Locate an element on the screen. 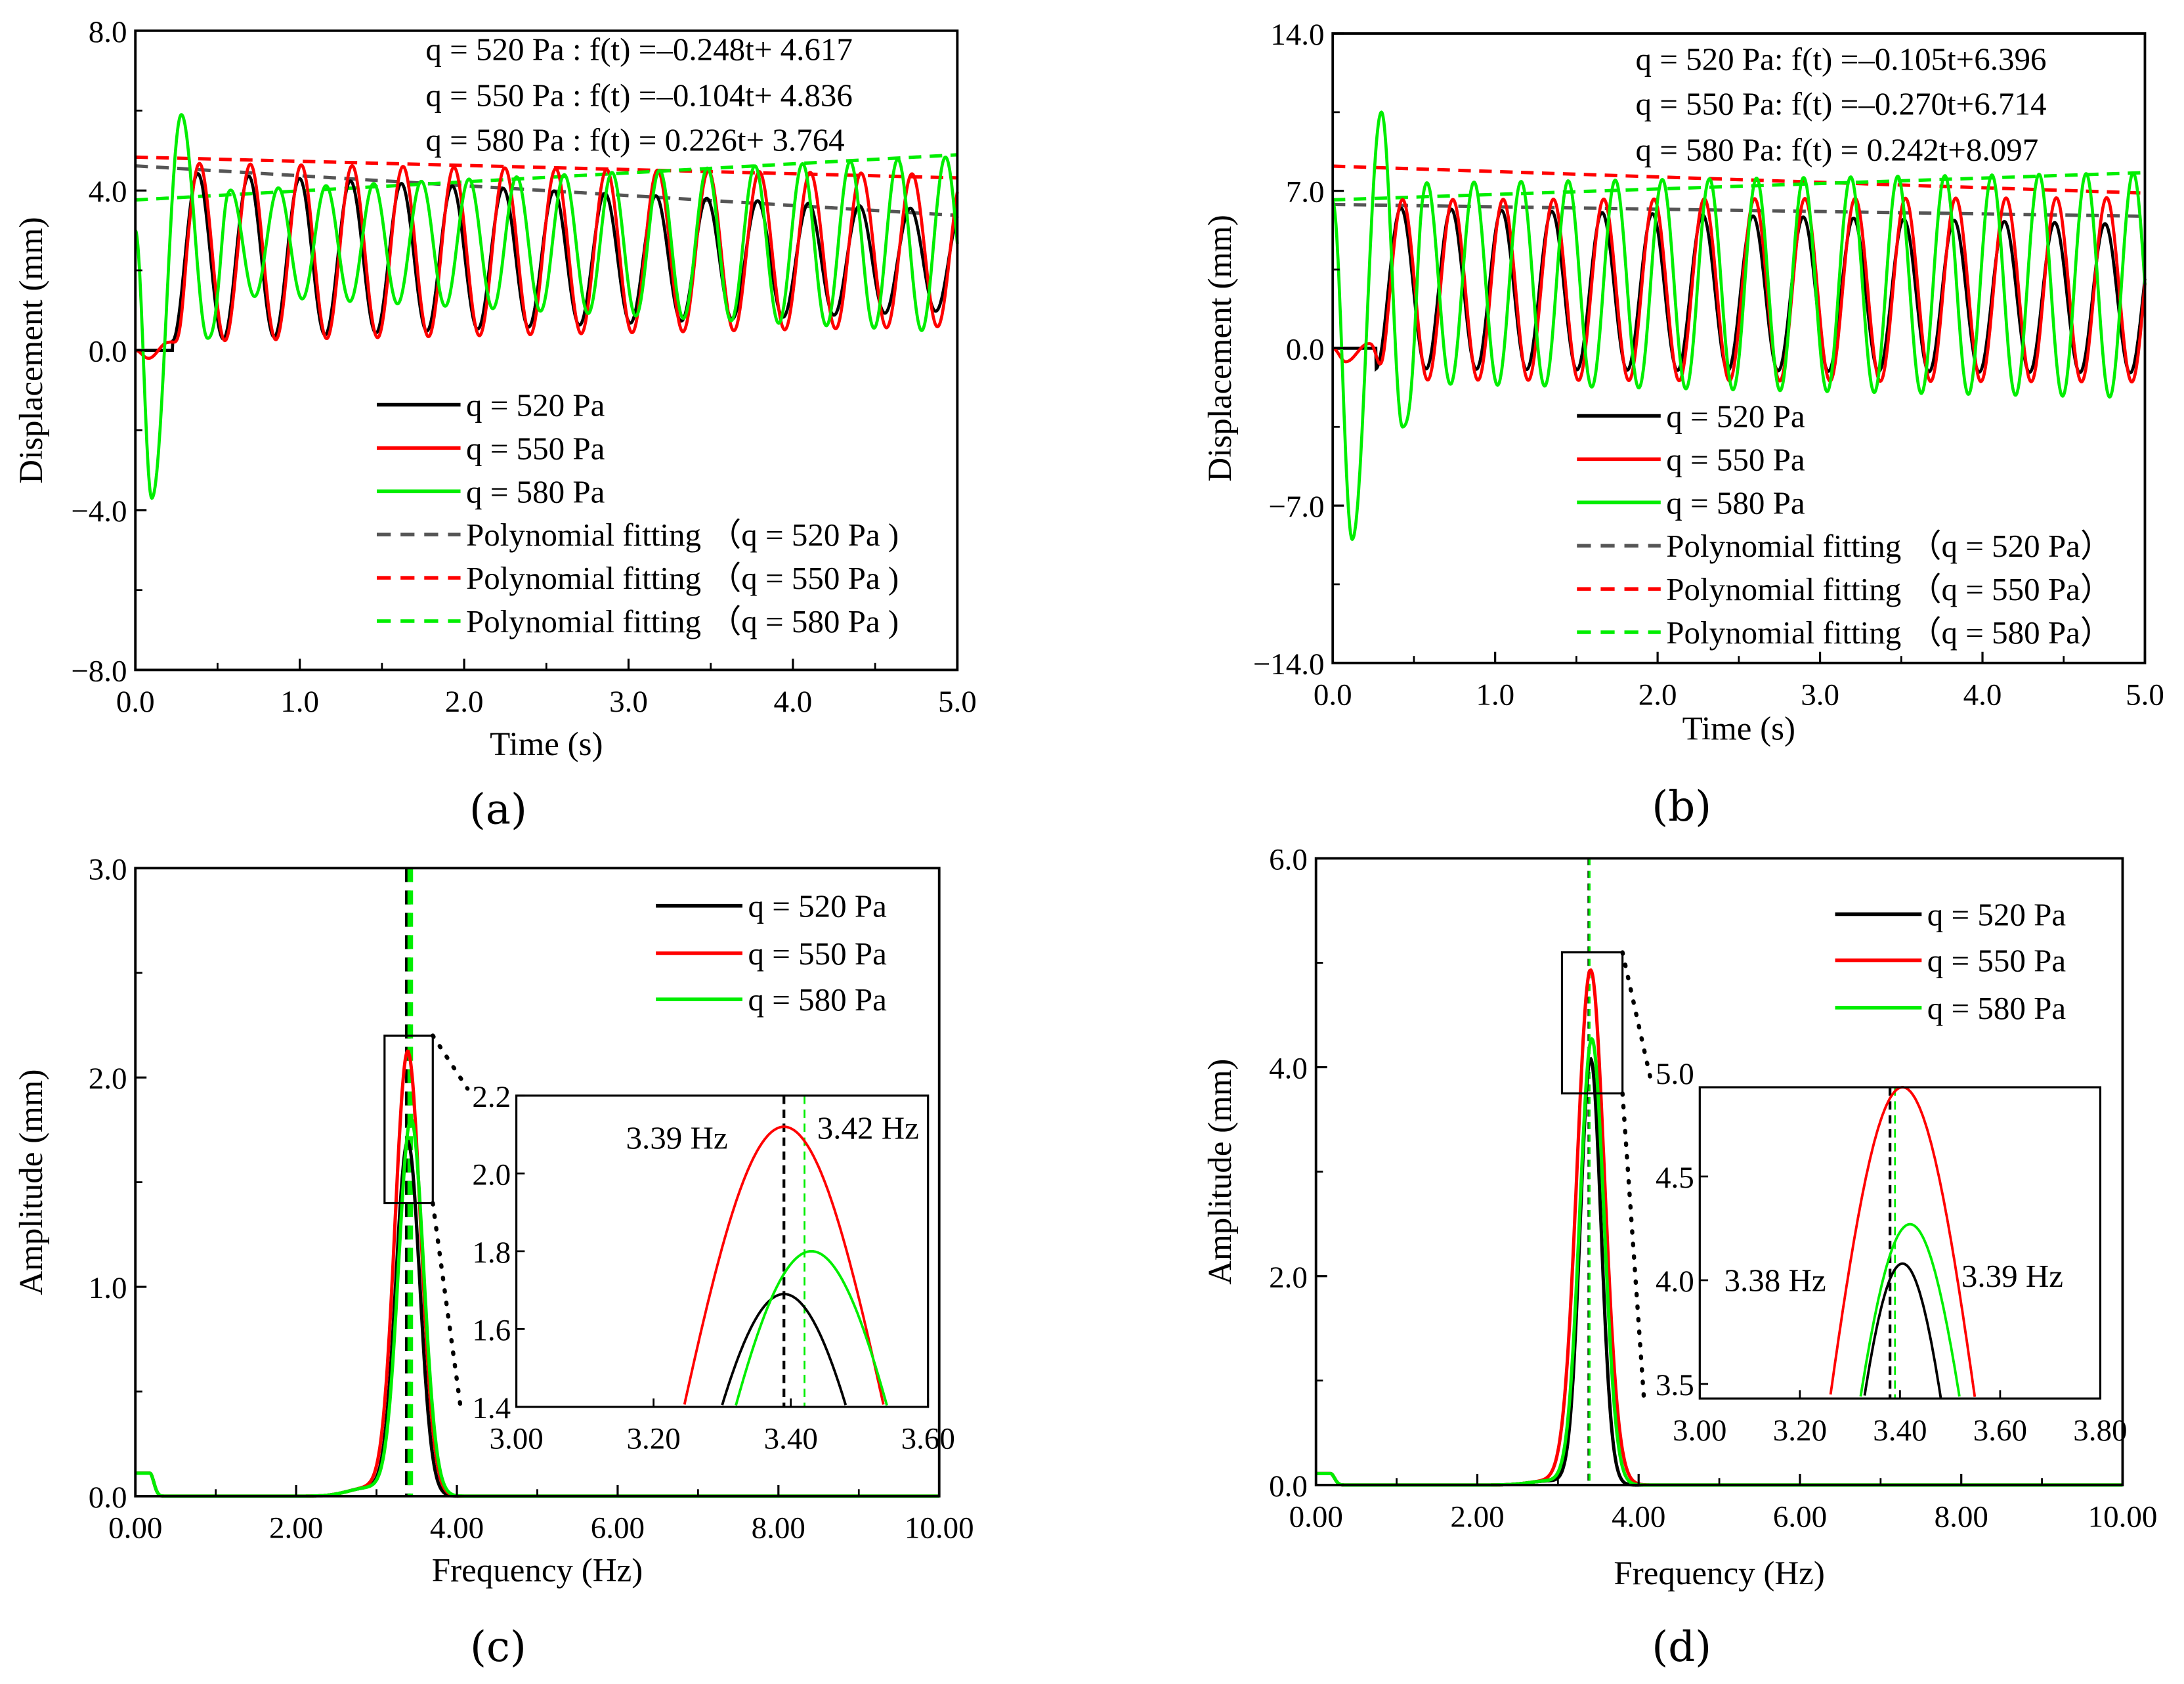 This screenshot has width=2184, height=1684. zoom-box is located at coordinates (1592, 1022).